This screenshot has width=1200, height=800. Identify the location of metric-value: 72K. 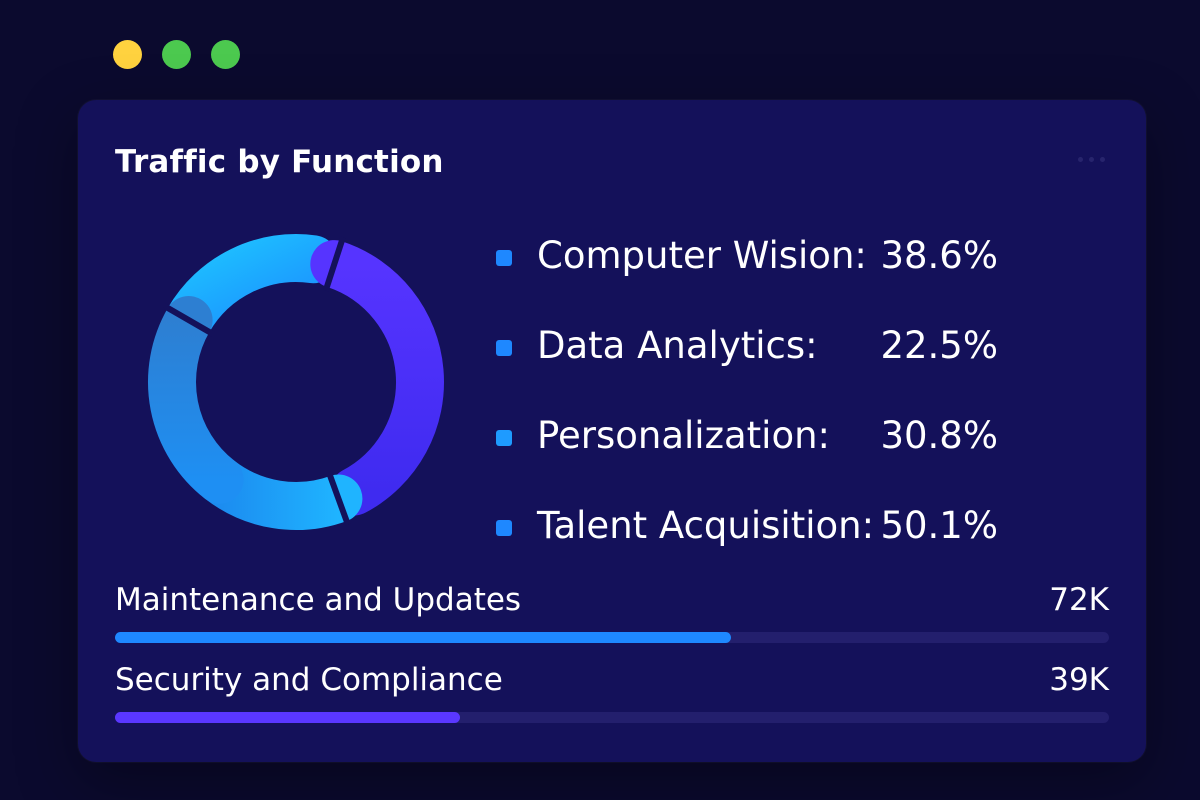
(1079, 600).